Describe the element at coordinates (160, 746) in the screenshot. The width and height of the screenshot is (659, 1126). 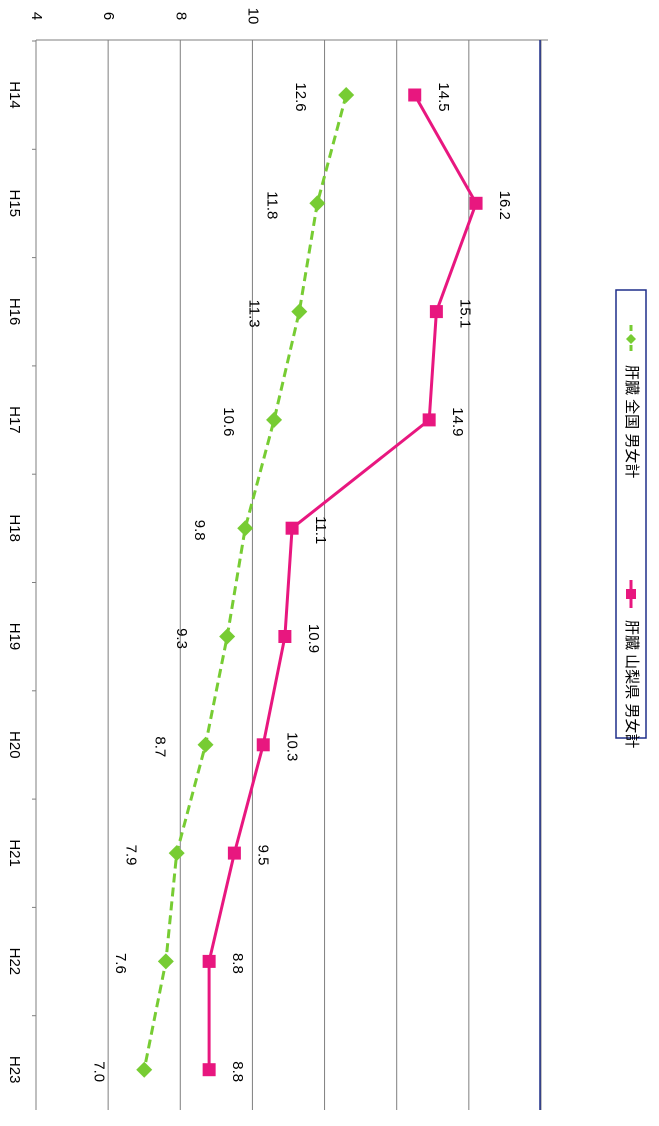
I see `data-label: 8.7` at that location.